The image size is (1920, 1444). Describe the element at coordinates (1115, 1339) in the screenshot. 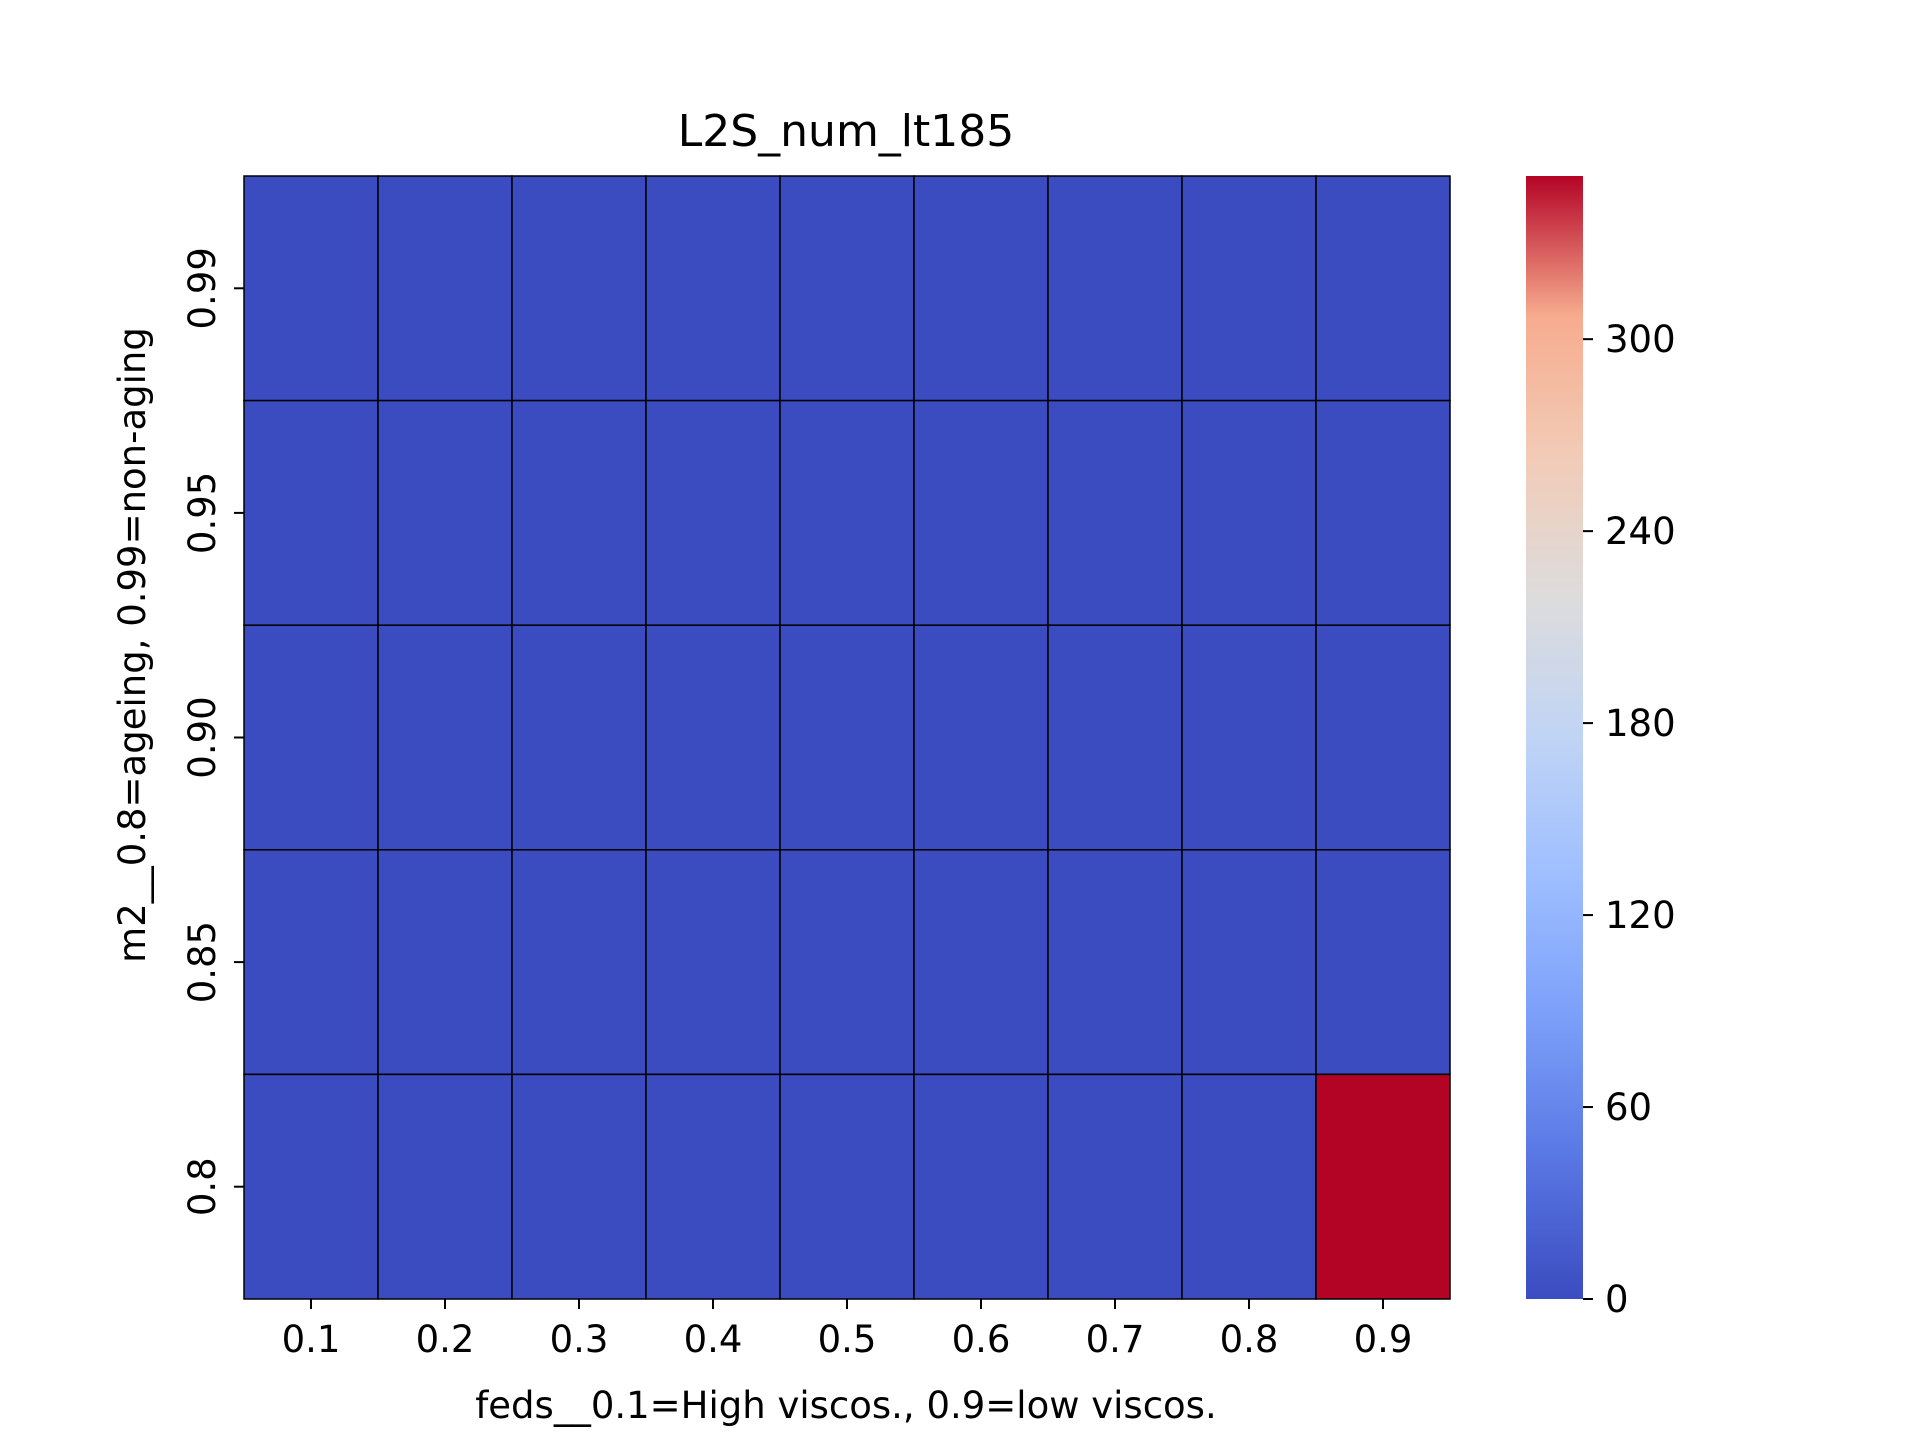

I see `x-tick-label: 0.7` at that location.